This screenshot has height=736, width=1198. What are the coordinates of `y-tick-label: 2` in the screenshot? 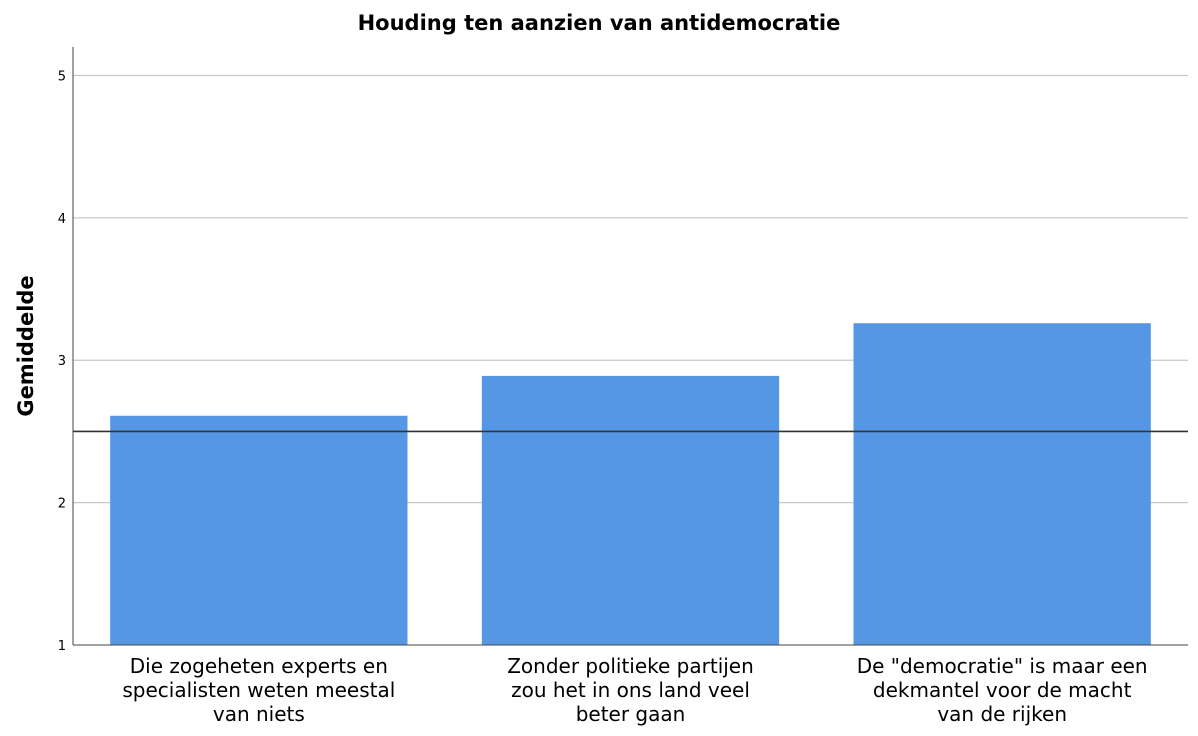 It's located at (62, 504).